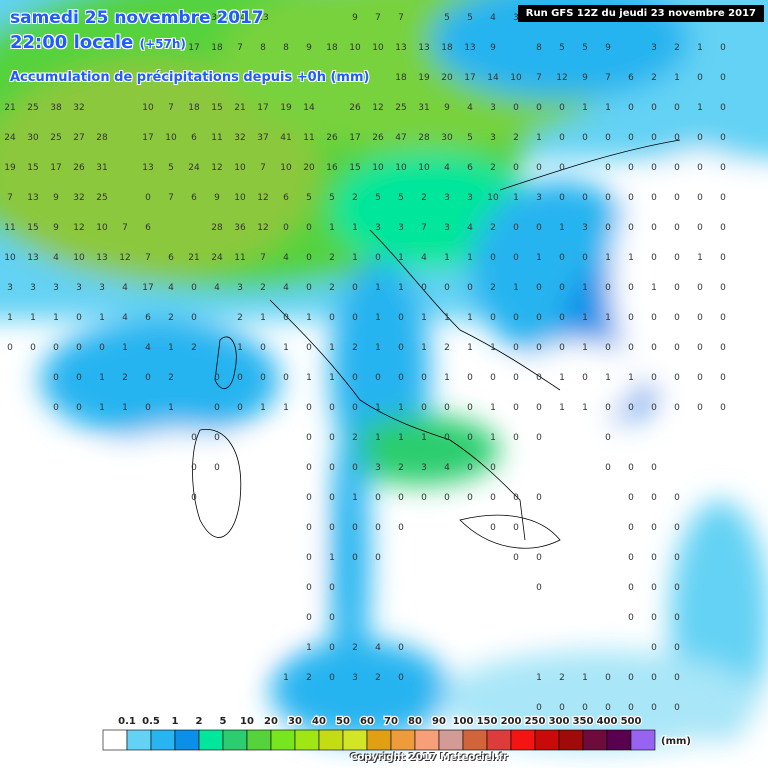 The height and width of the screenshot is (768, 768). I want to click on grid-value: 32, so click(239, 138).